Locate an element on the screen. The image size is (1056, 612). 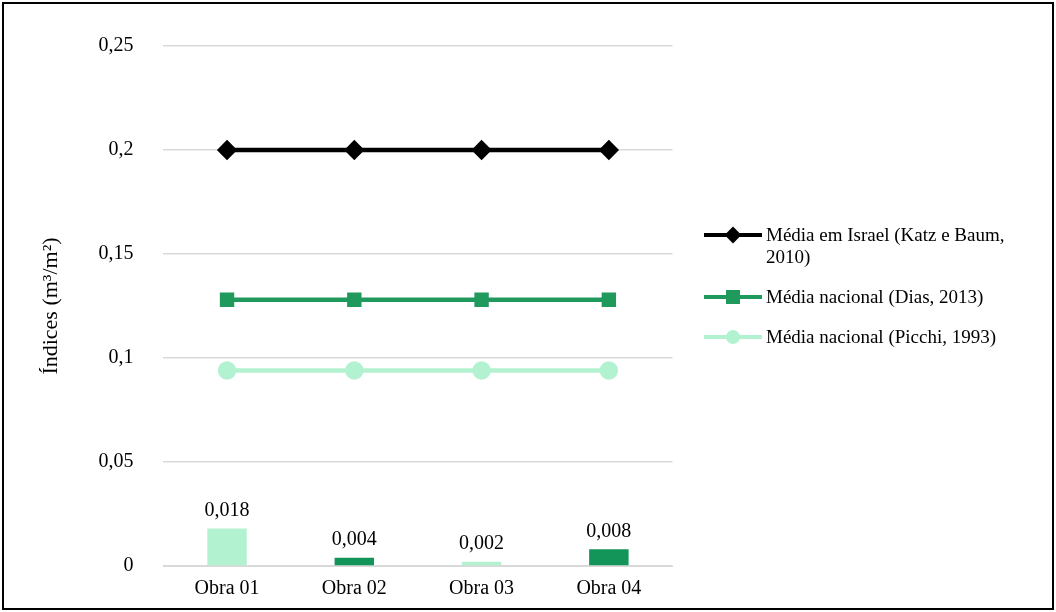
y-tick-label: 0 is located at coordinates (128, 564).